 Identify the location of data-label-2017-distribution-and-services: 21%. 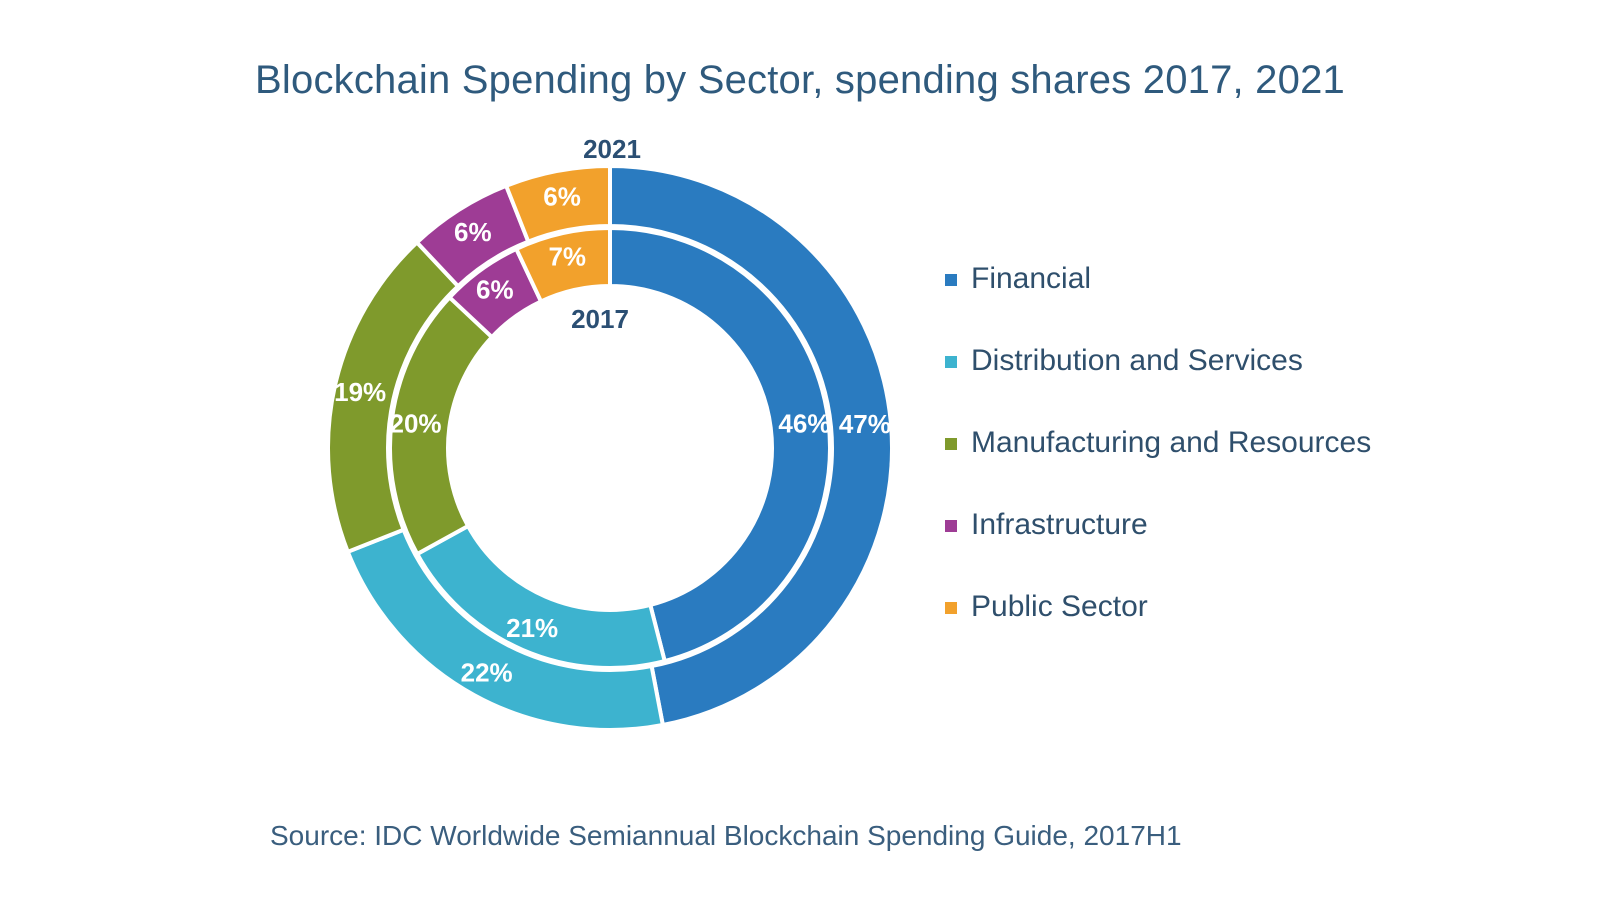
(532, 628).